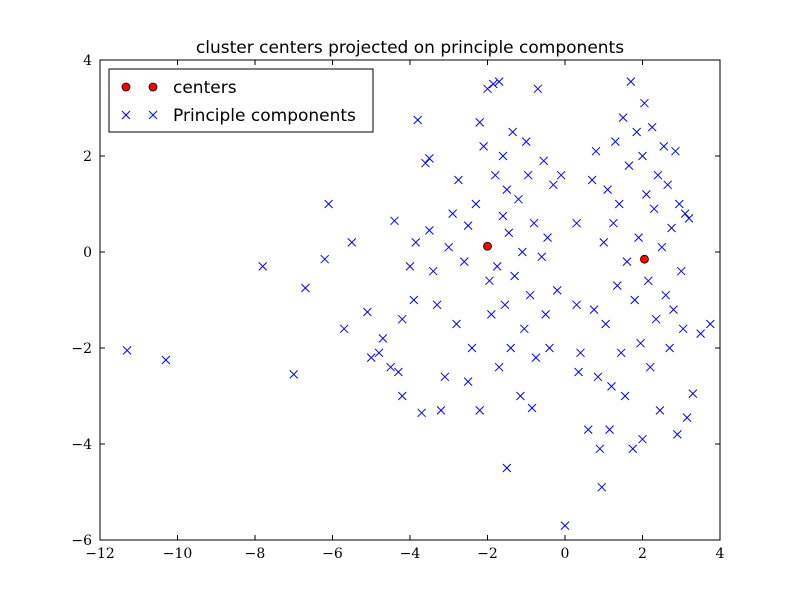 This screenshot has width=800, height=600. What do you see at coordinates (81, 541) in the screenshot?
I see `y-tick-label: −6` at bounding box center [81, 541].